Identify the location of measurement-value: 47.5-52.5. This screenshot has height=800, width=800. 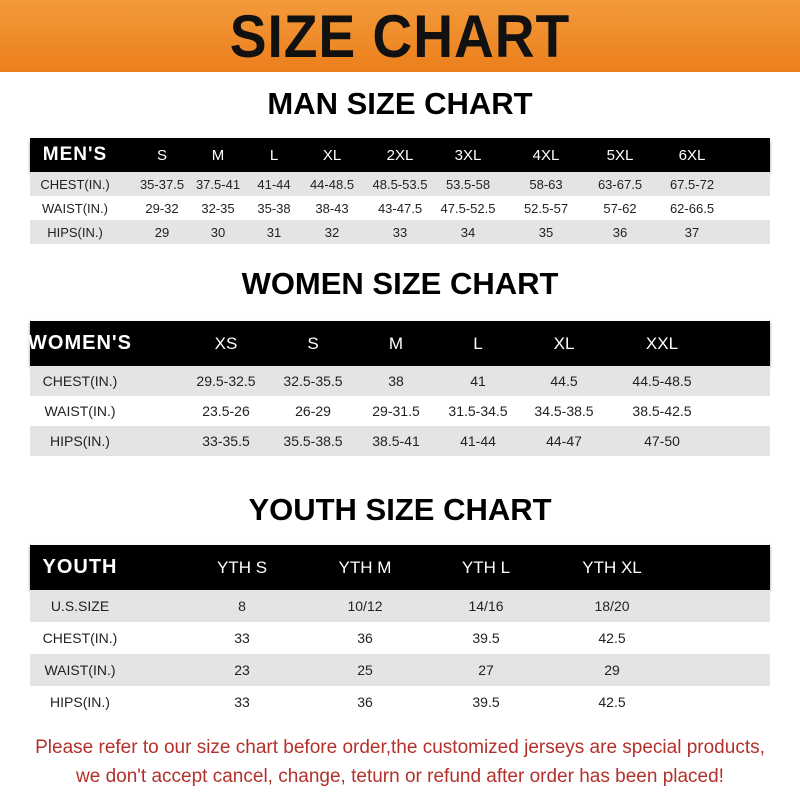
(468, 208).